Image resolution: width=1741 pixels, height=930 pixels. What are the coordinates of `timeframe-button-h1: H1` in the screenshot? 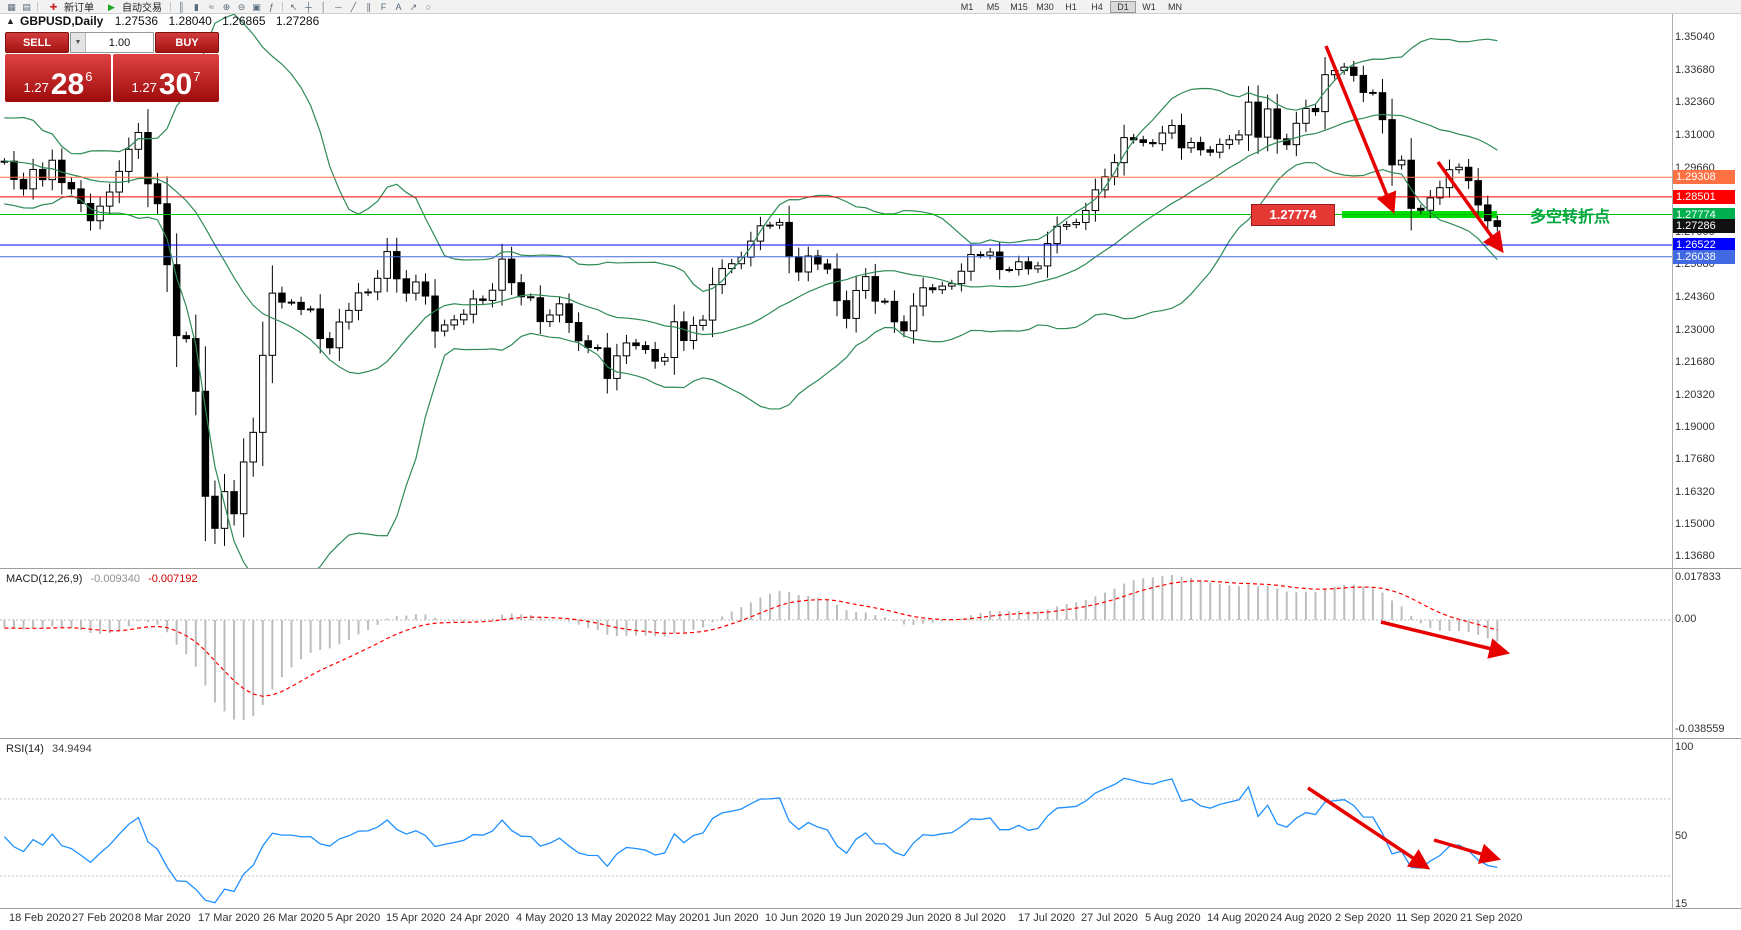 It's located at (1071, 6).